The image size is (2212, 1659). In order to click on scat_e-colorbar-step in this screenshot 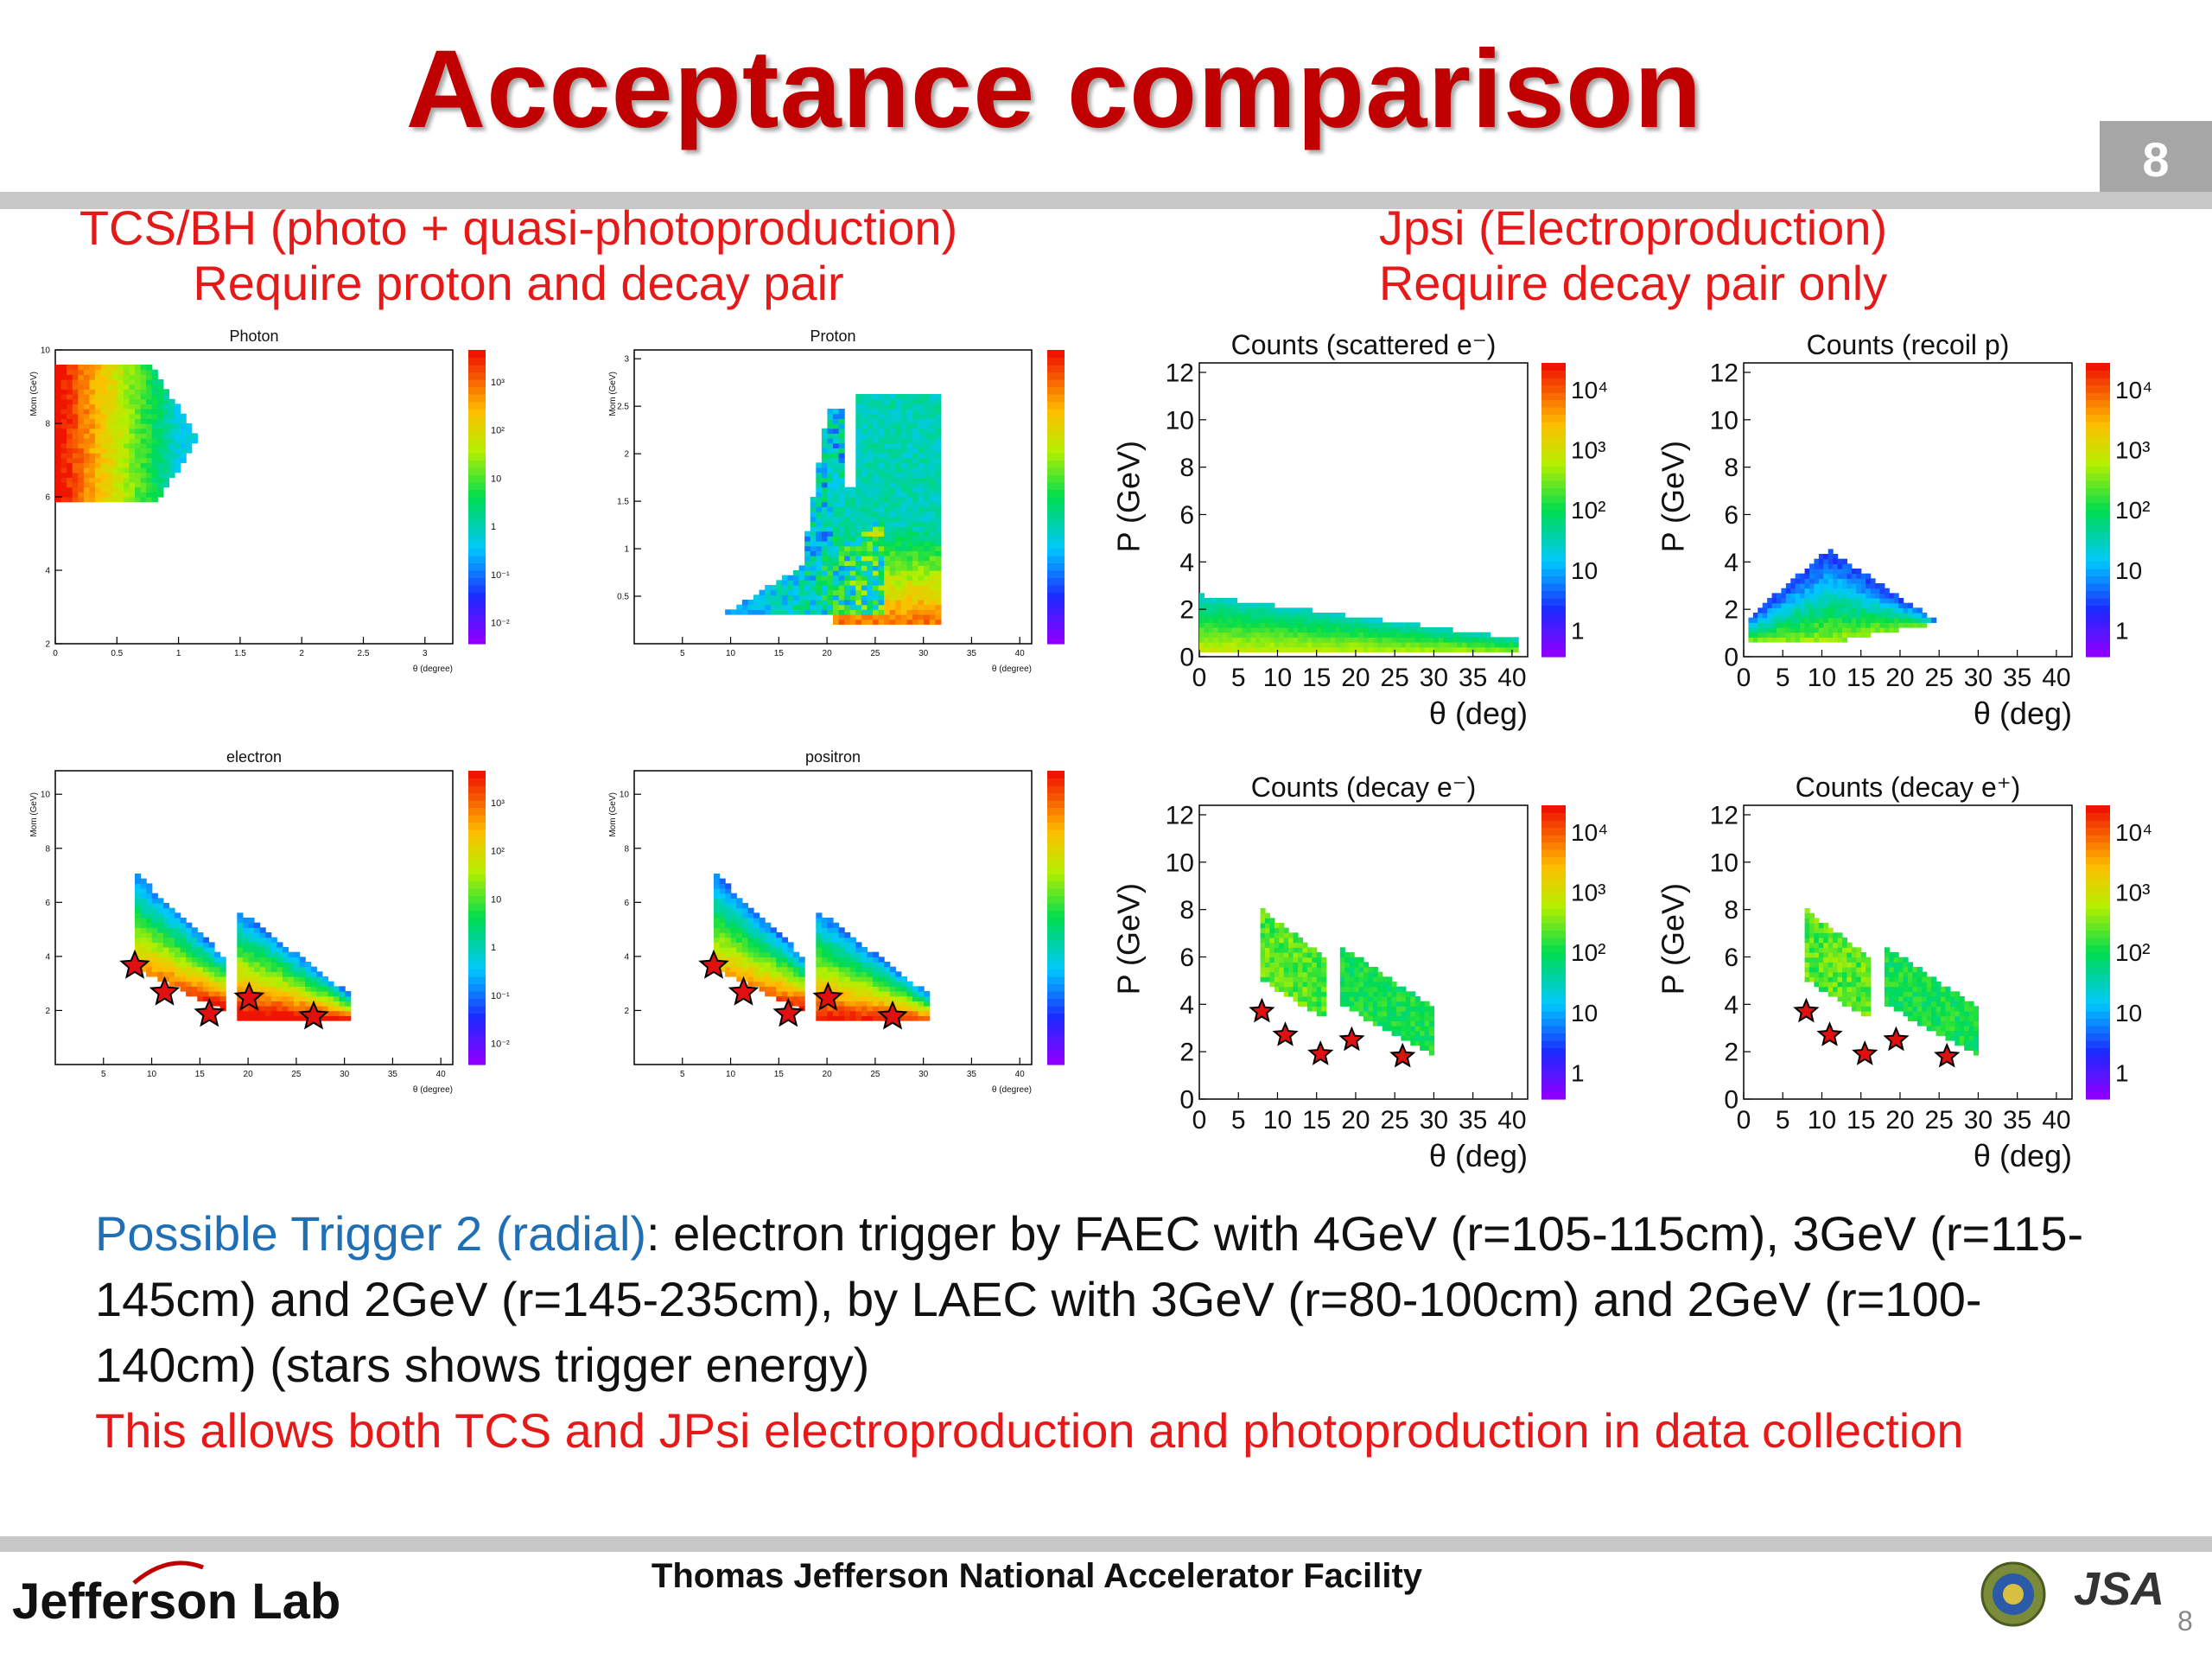, I will do `click(1553, 609)`.